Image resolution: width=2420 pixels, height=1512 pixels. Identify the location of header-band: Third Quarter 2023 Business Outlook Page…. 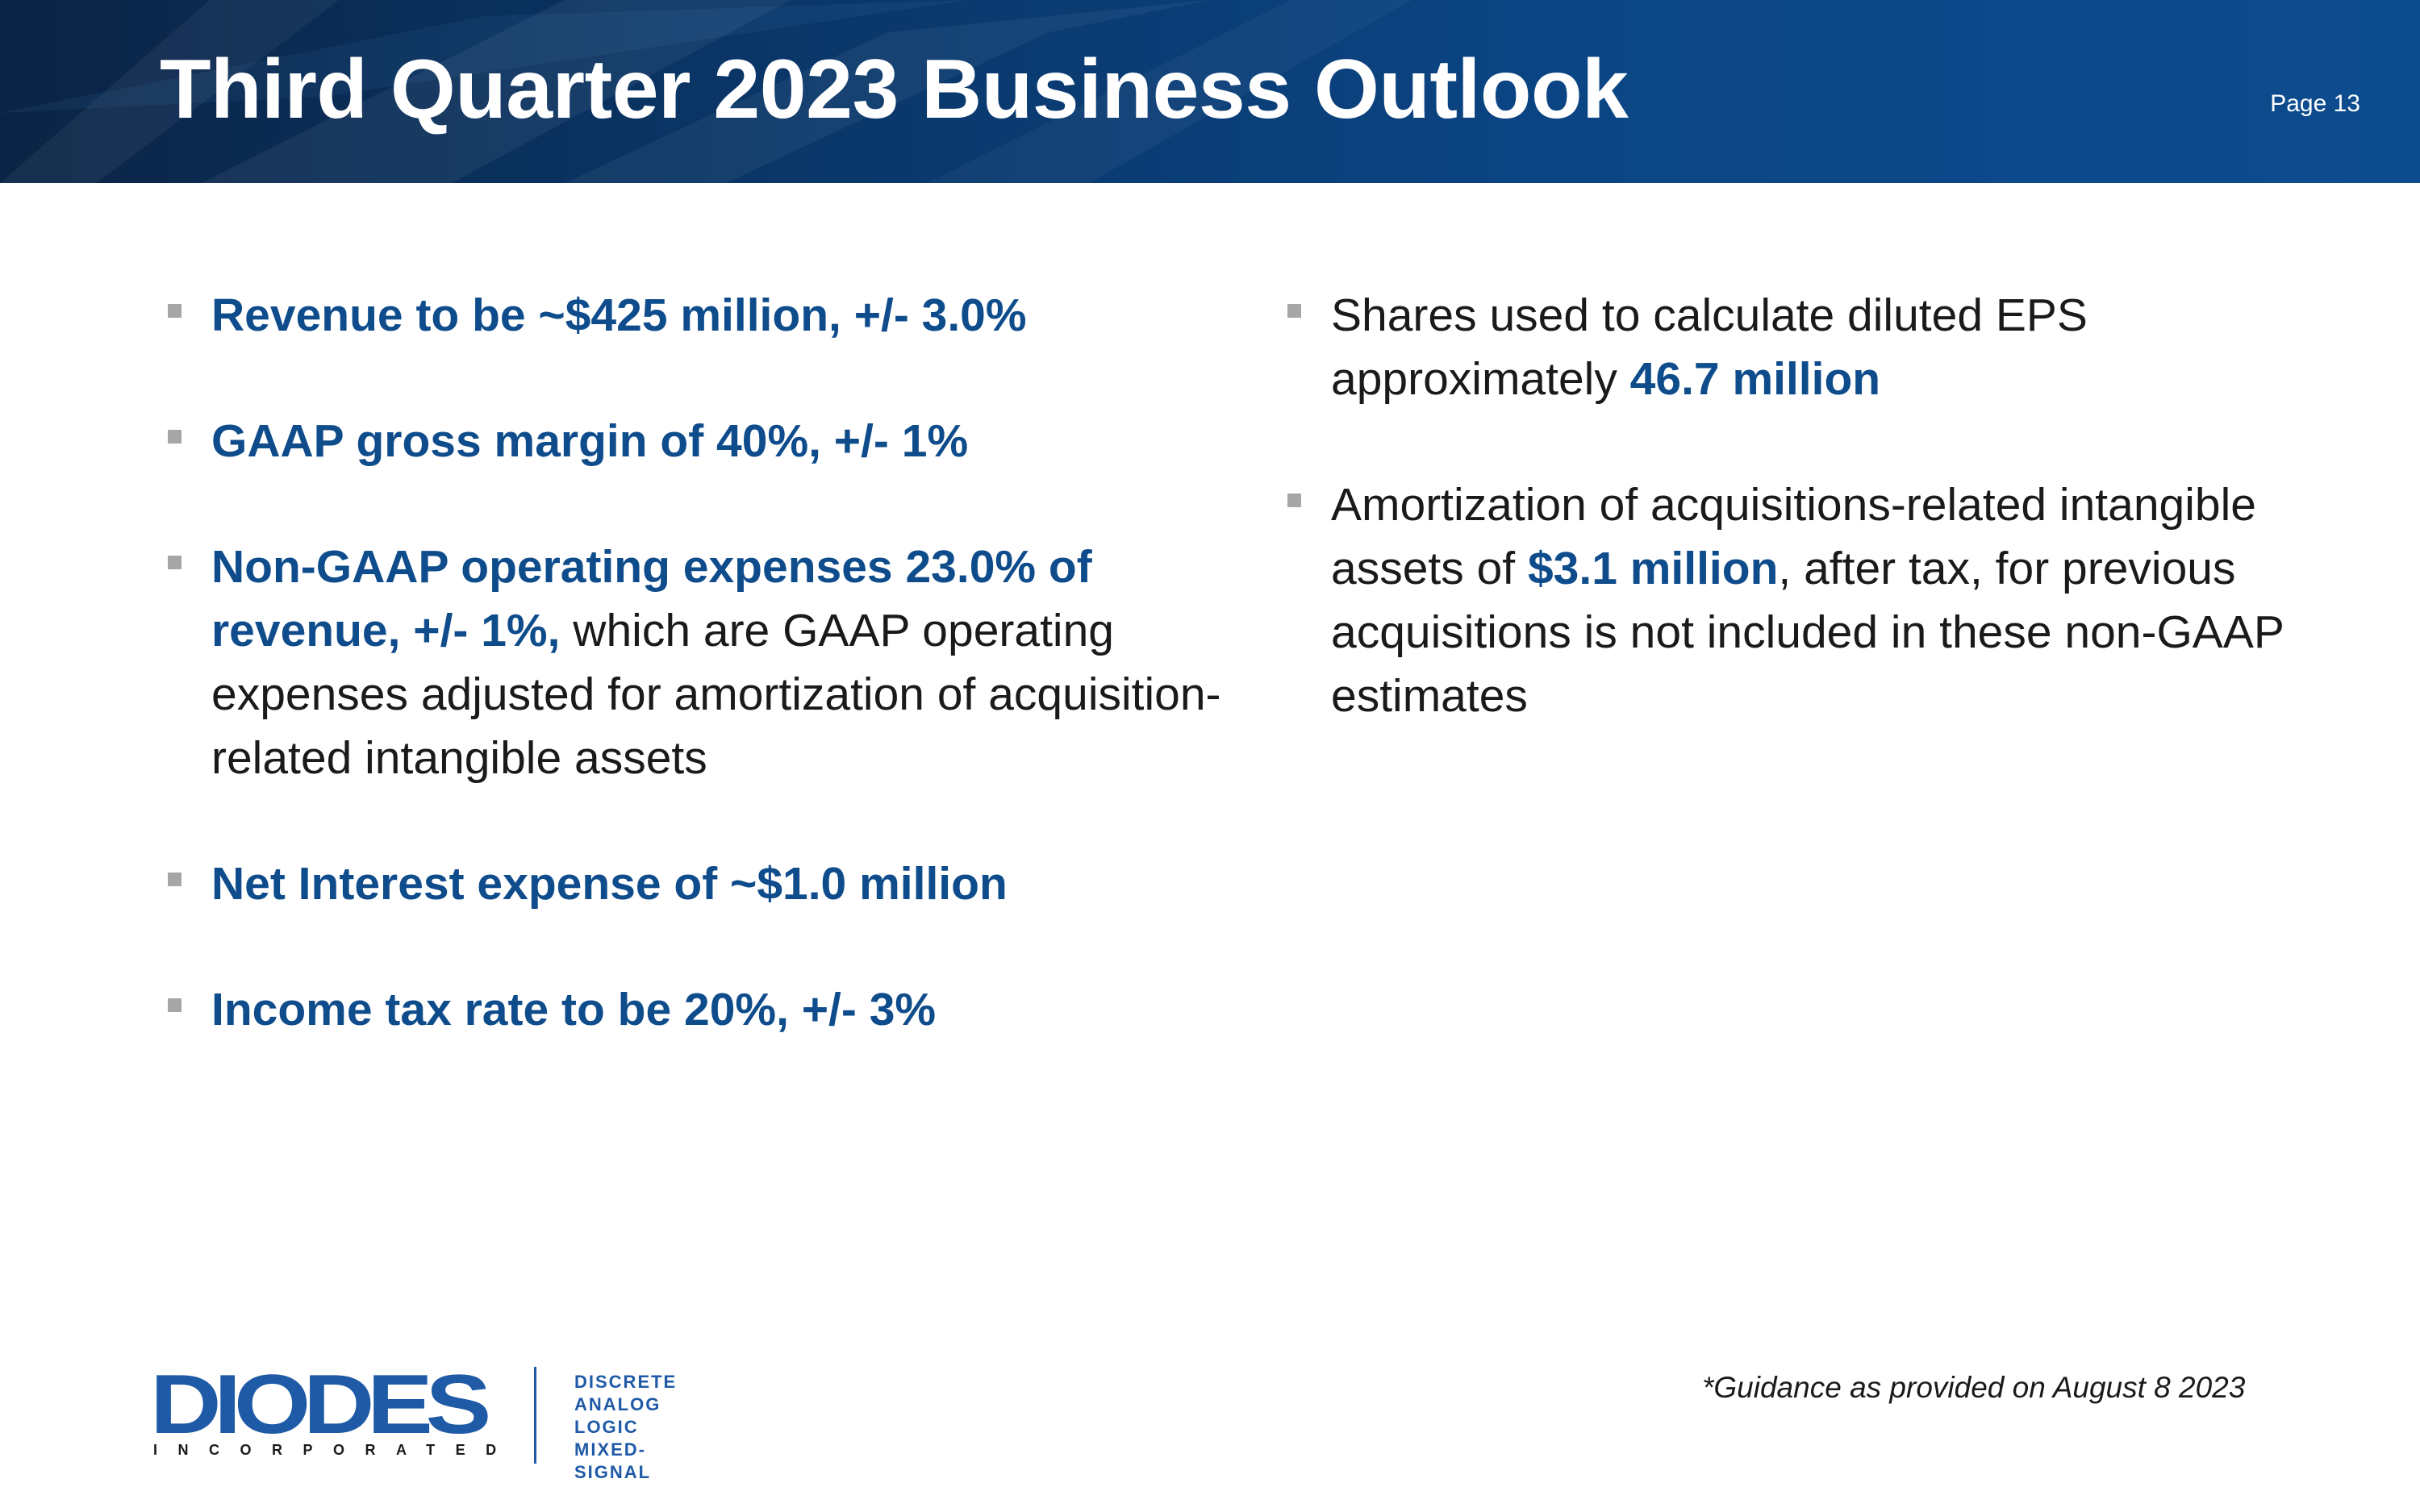
(1210, 91).